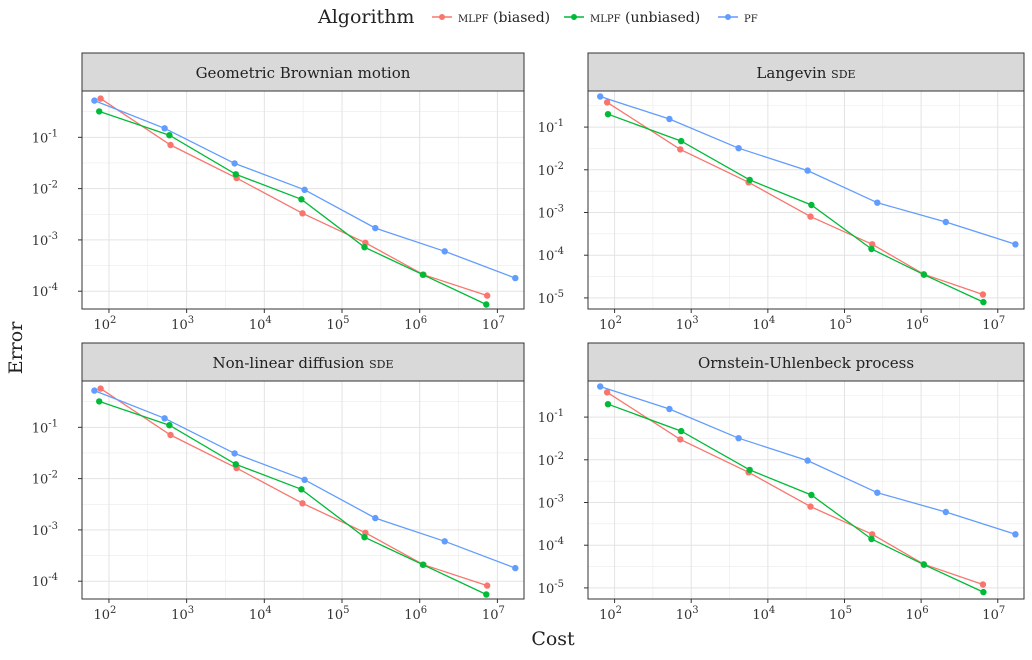  What do you see at coordinates (442, 17) in the screenshot?
I see `legend-key-mlpf-biased-point` at bounding box center [442, 17].